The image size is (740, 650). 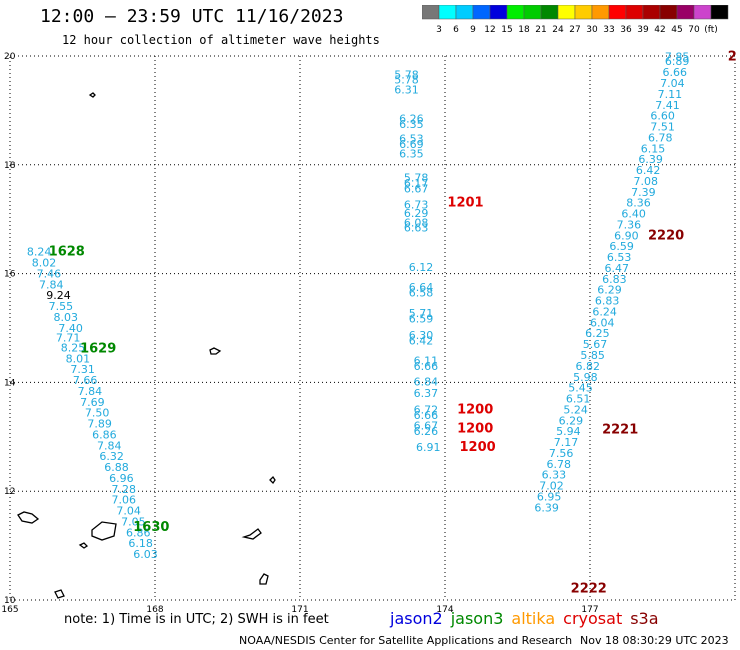 I want to click on wave-height-value: 7.85, so click(x=677, y=56).